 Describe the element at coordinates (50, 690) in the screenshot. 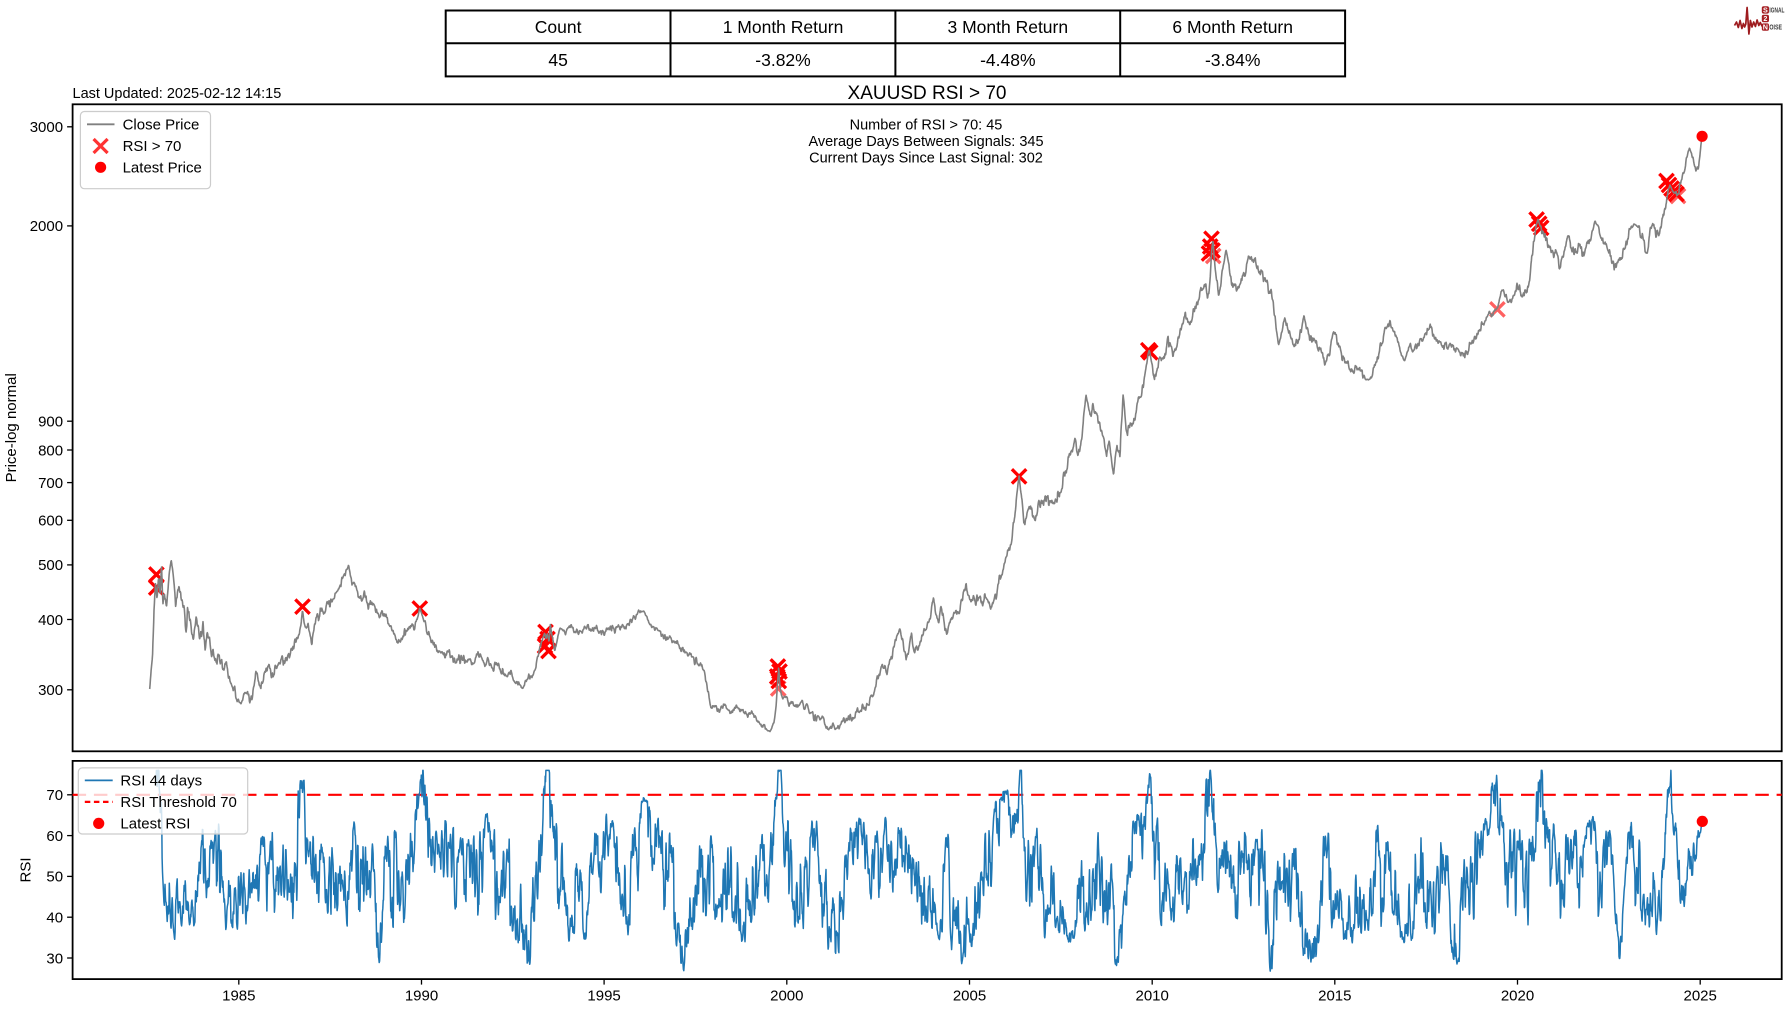

I see `svg-text: 300` at that location.